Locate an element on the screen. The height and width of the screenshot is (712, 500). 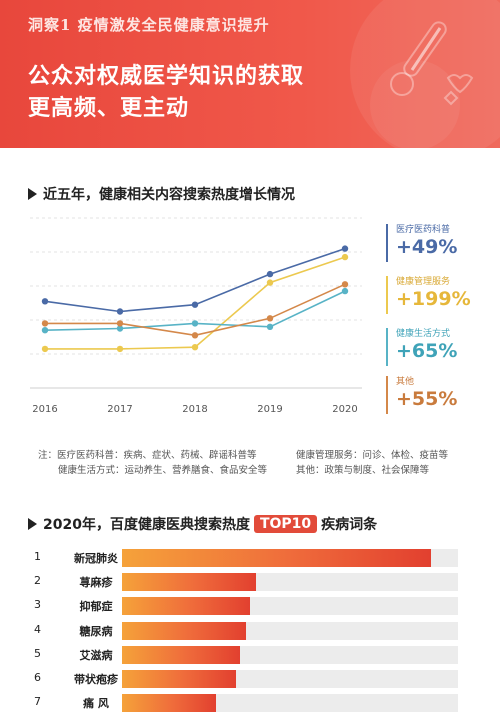
disease-name: 糖尿病 is located at coordinates (96, 631).